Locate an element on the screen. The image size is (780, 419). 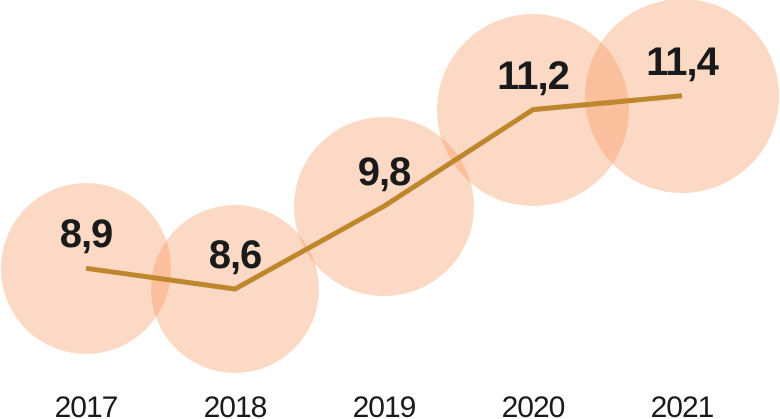
x-axis-tick-label: 2019 is located at coordinates (384, 405).